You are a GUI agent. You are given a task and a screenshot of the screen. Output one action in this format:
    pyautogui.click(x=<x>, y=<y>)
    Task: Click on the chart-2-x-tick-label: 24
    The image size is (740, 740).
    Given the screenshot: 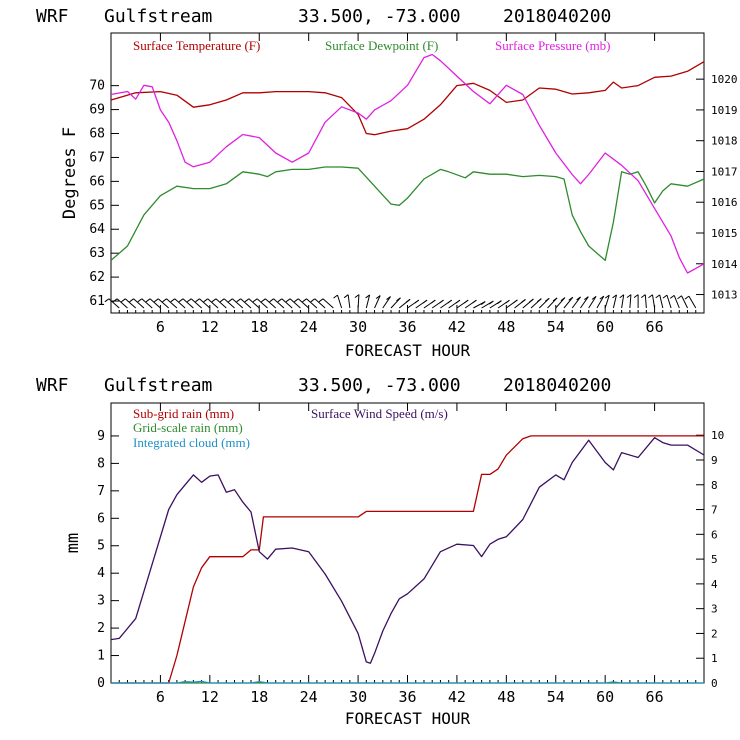 What is the action you would take?
    pyautogui.click(x=309, y=697)
    